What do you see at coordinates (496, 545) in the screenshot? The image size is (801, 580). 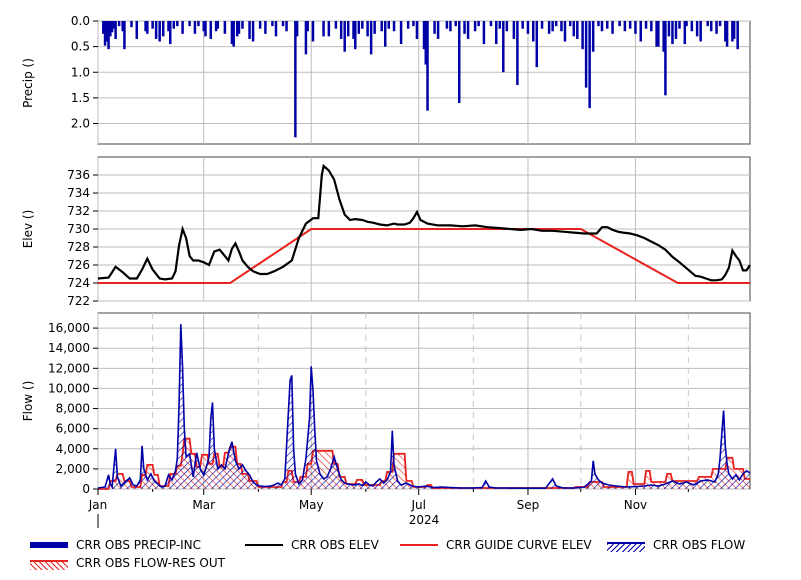 I see `legend-item-guide: CRR GUIDE CURVE ELEV` at bounding box center [496, 545].